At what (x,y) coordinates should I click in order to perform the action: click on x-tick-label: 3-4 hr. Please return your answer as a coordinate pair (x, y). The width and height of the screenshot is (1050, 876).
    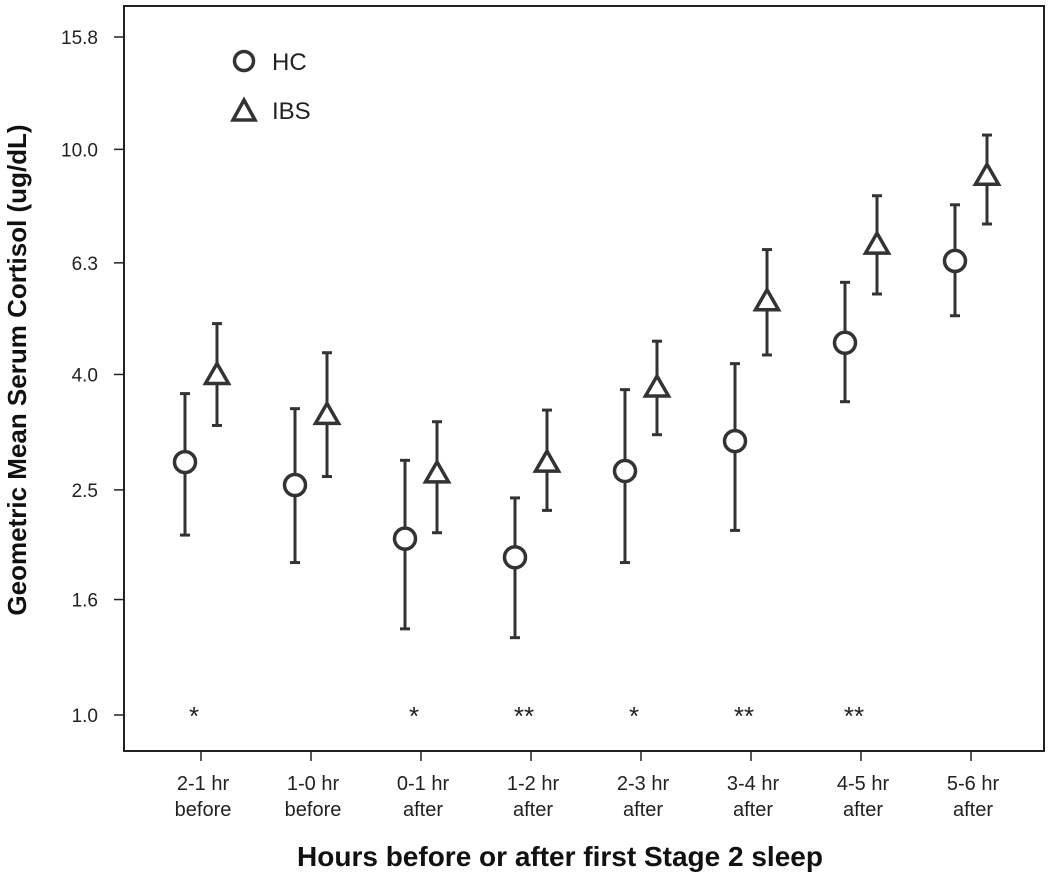
    Looking at the image, I should click on (753, 784).